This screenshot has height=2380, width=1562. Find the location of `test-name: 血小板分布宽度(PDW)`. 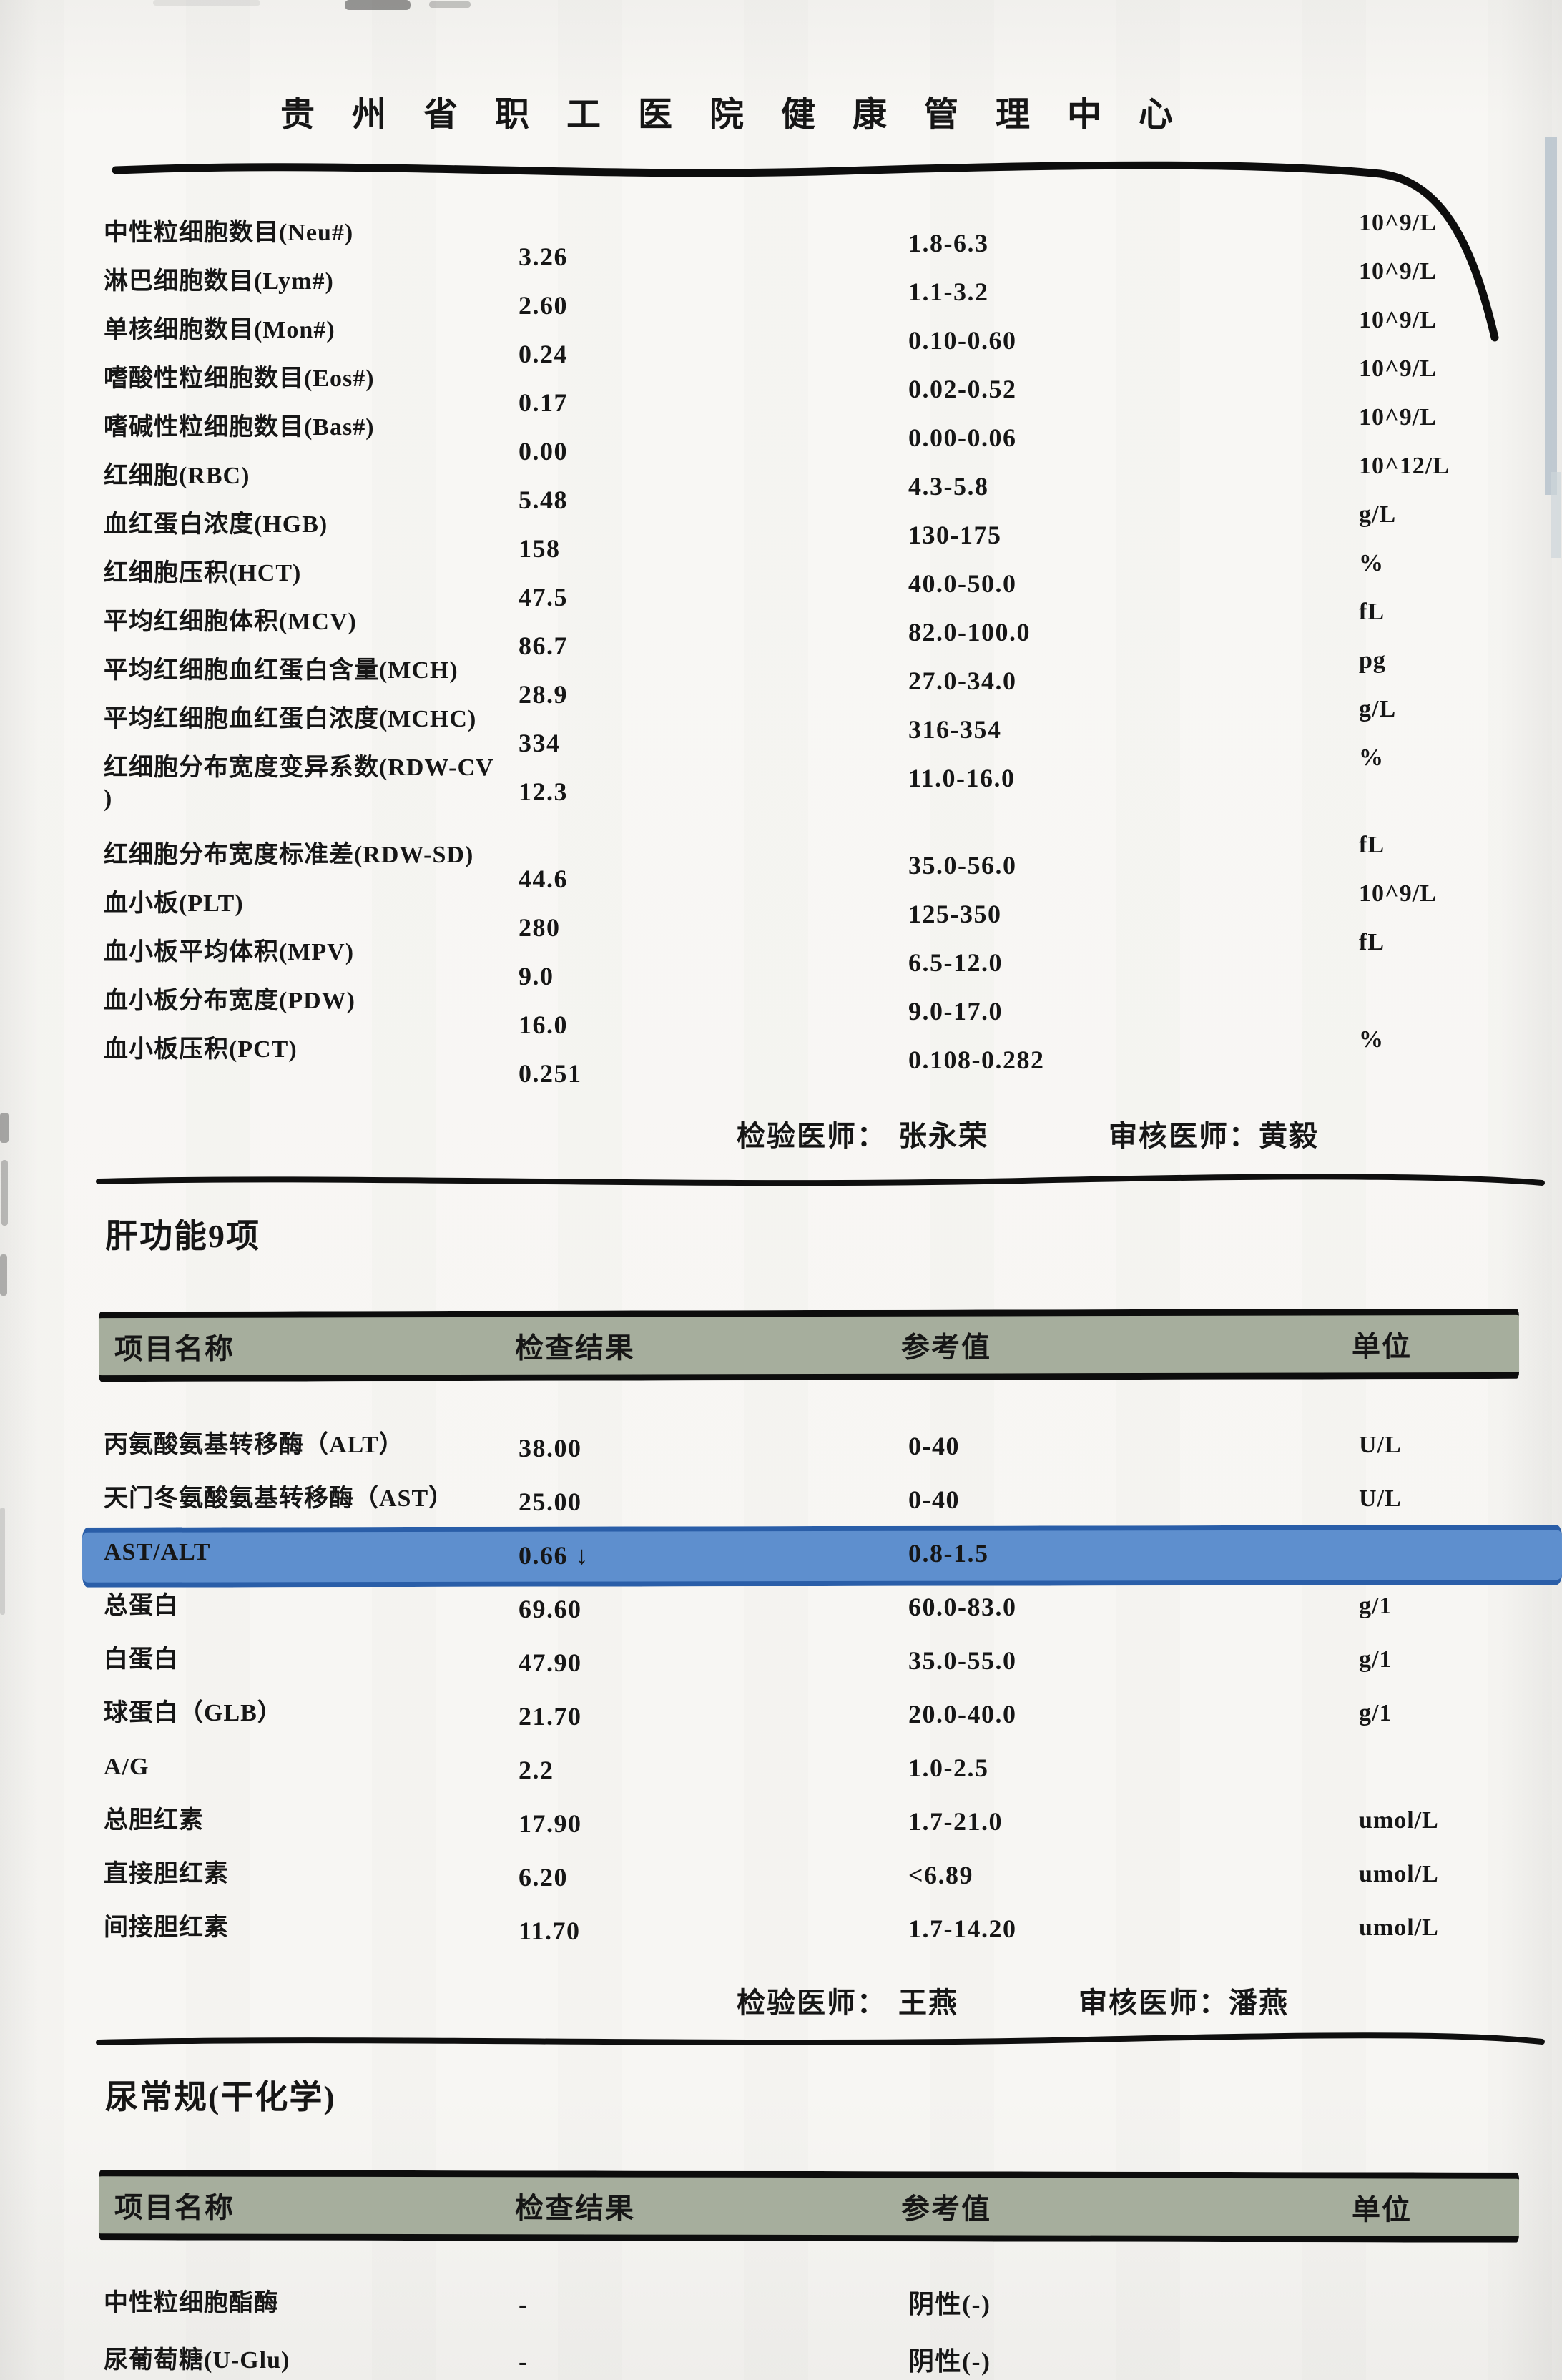

test-name: 血小板分布宽度(PDW) is located at coordinates (229, 1001).